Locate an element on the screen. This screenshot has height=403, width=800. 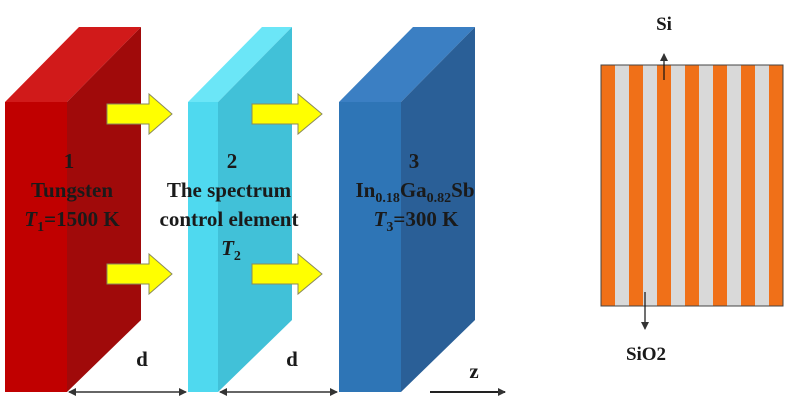
detector-top-face is located at coordinates (407, 64).